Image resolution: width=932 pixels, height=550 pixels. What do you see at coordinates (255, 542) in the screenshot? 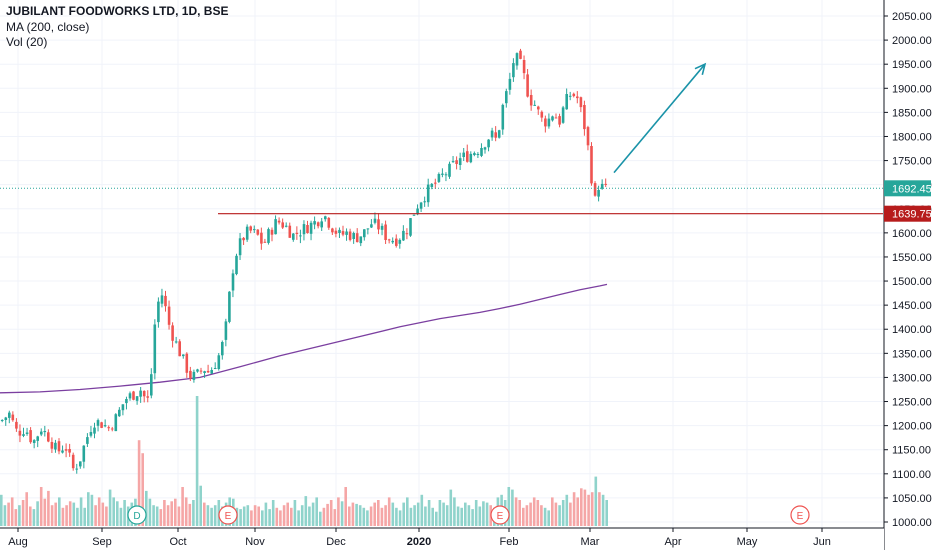
I see `time-tick-label: Nov` at bounding box center [255, 542].